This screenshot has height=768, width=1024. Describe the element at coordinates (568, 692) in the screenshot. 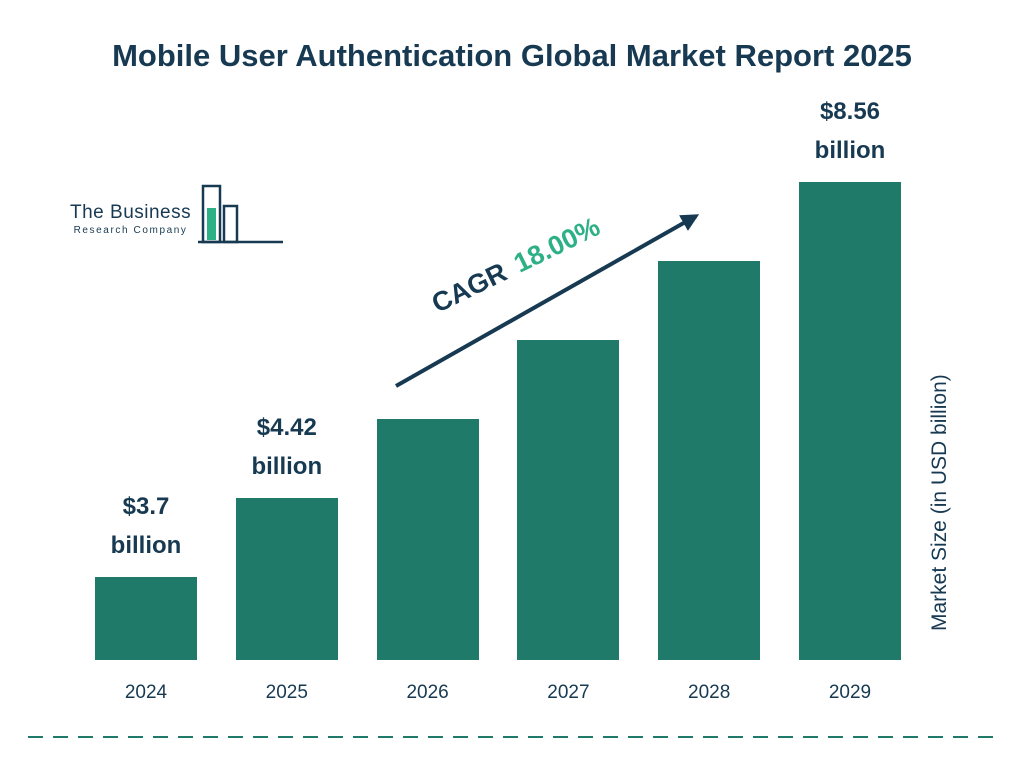

I see `x-axis-label: 2027` at that location.